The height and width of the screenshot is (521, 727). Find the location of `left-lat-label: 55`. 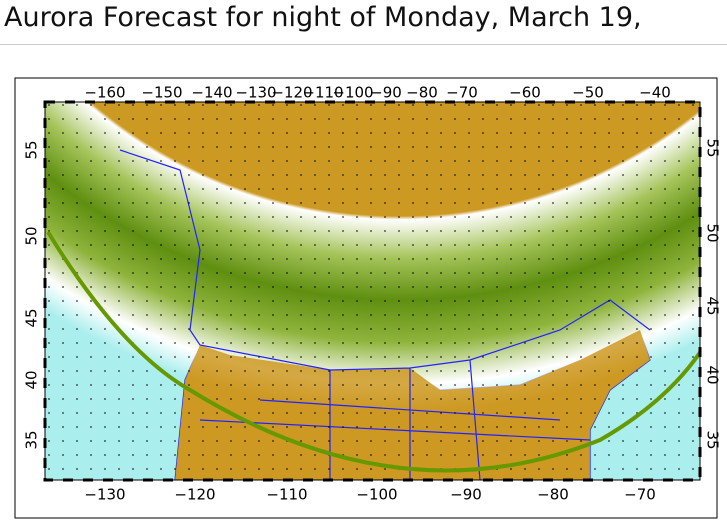

left-lat-label: 55 is located at coordinates (32, 149).